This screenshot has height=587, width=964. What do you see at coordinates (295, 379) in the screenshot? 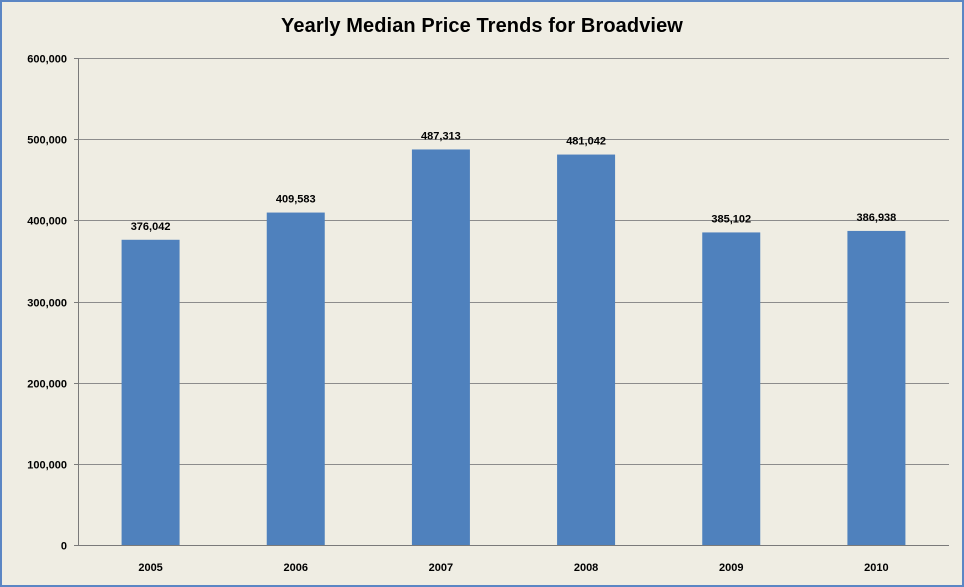
I see `bar-2006` at bounding box center [295, 379].